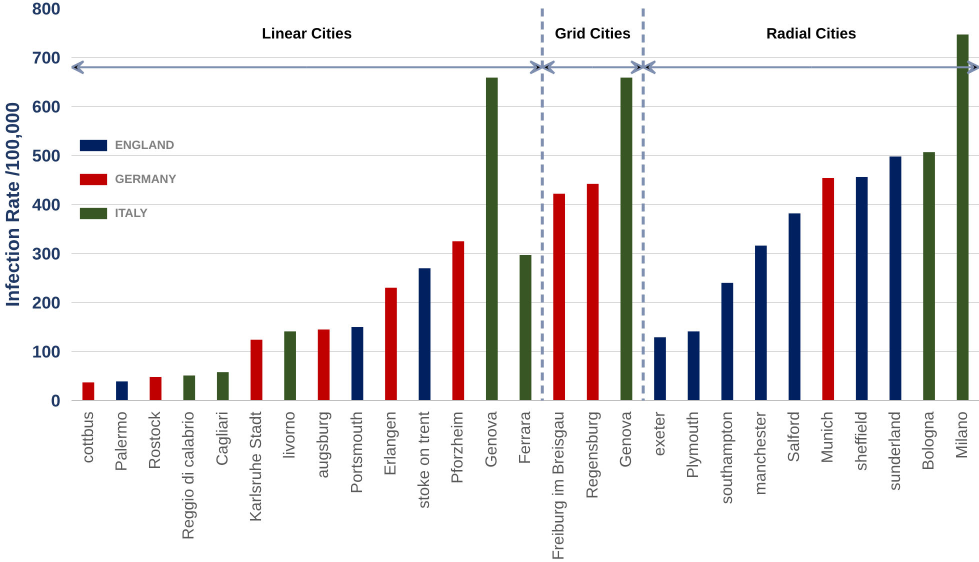 Image resolution: width=979 pixels, height=562 pixels. I want to click on x-tick-label: Plymouth, so click(693, 444).